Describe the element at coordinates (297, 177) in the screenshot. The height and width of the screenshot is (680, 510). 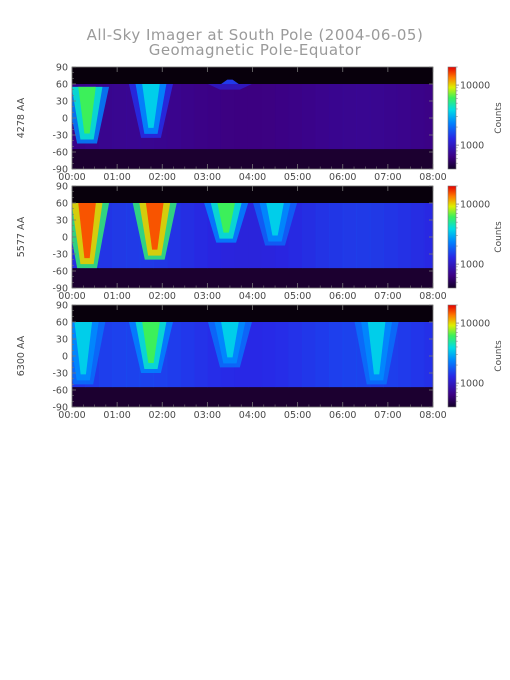
I see `x-tick-label: 05:00` at that location.